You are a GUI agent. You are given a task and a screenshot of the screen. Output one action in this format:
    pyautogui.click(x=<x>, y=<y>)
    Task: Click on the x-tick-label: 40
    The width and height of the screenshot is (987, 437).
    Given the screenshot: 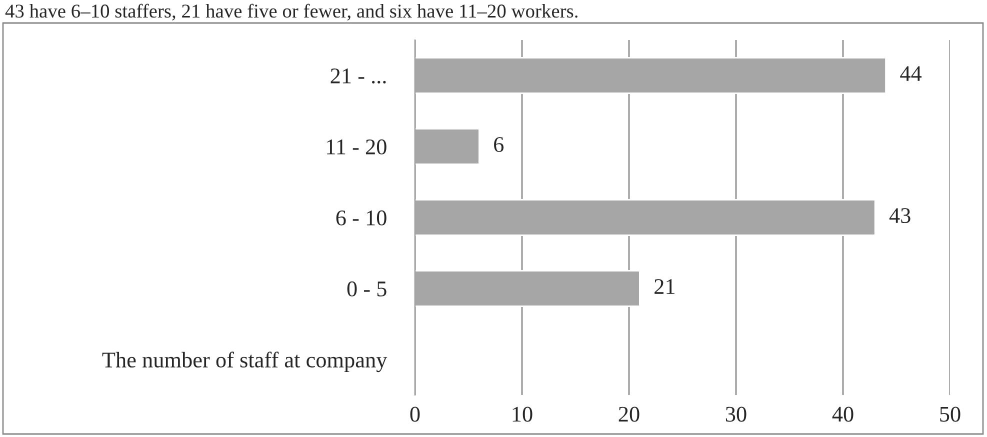 What is the action you would take?
    pyautogui.click(x=843, y=414)
    